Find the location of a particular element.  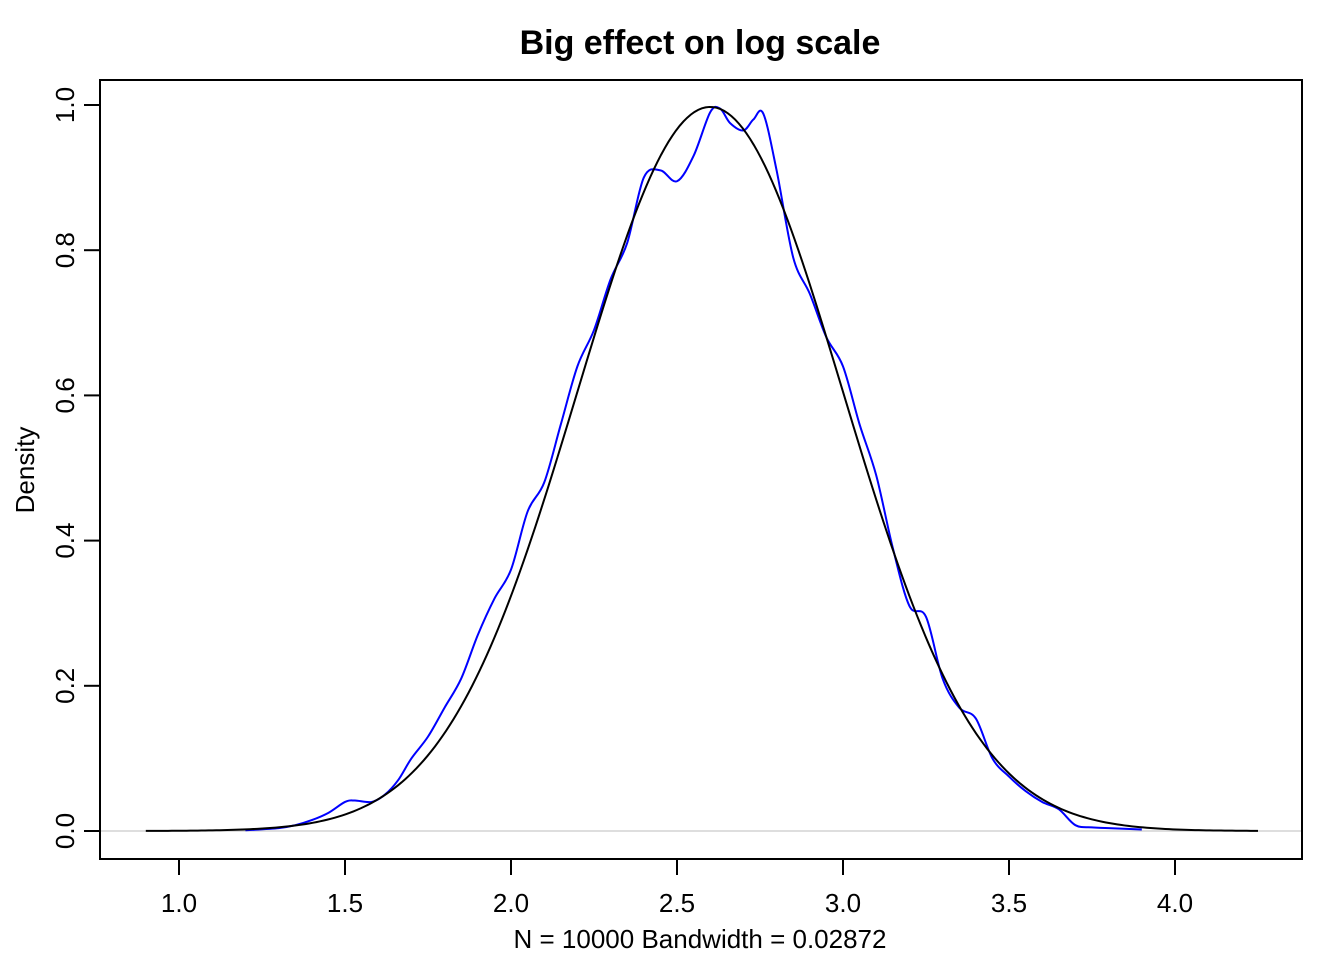

y-axis: 0.0 0.2 0.4 0.6 0.8 1.0 is located at coordinates (75, 468).